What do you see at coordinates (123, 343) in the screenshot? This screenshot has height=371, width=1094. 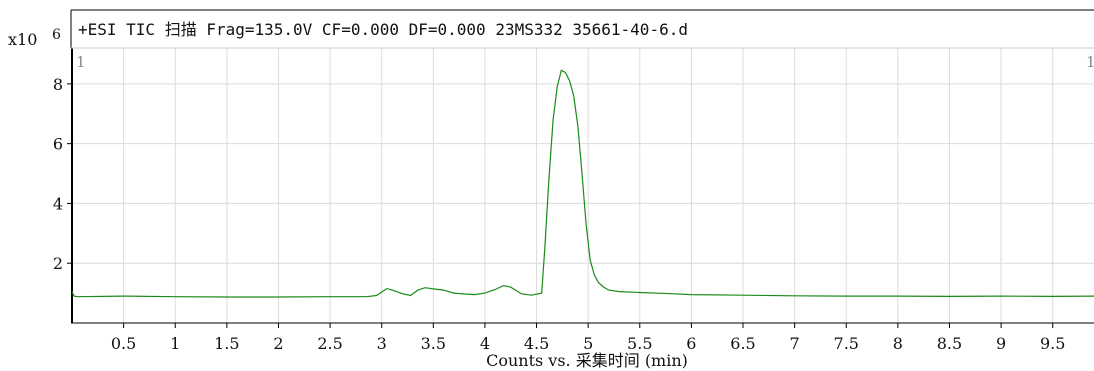 I see `x-tick-label: 0.5` at bounding box center [123, 343].